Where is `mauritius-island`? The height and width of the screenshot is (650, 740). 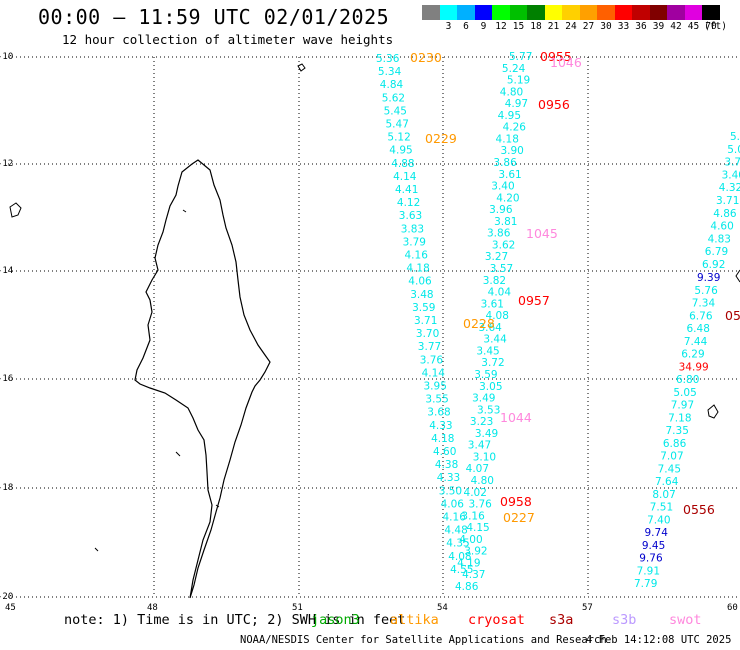
mauritius-island is located at coordinates (737, 276).